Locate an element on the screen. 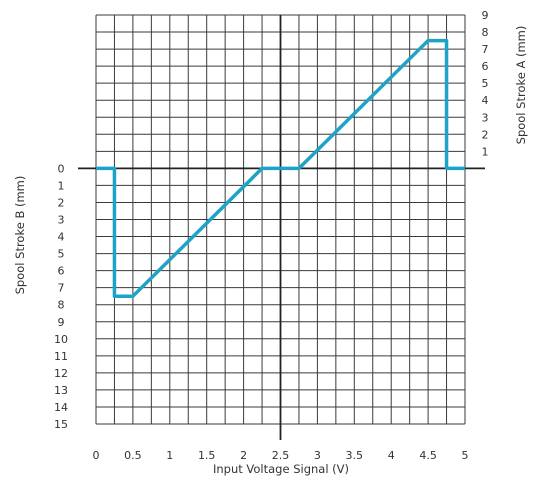  x-tick-label: 2.5 is located at coordinates (281, 455).